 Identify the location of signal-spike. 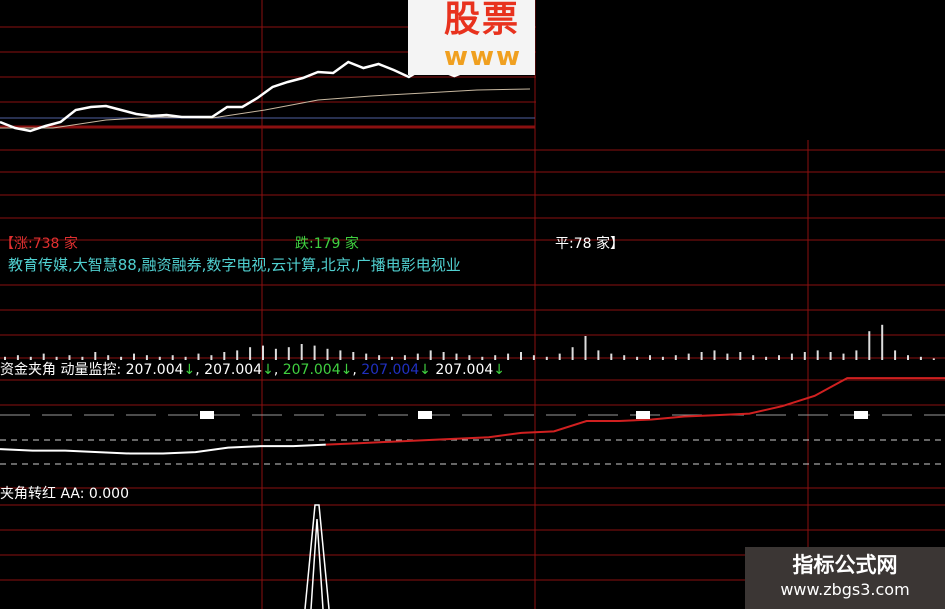
(317, 556).